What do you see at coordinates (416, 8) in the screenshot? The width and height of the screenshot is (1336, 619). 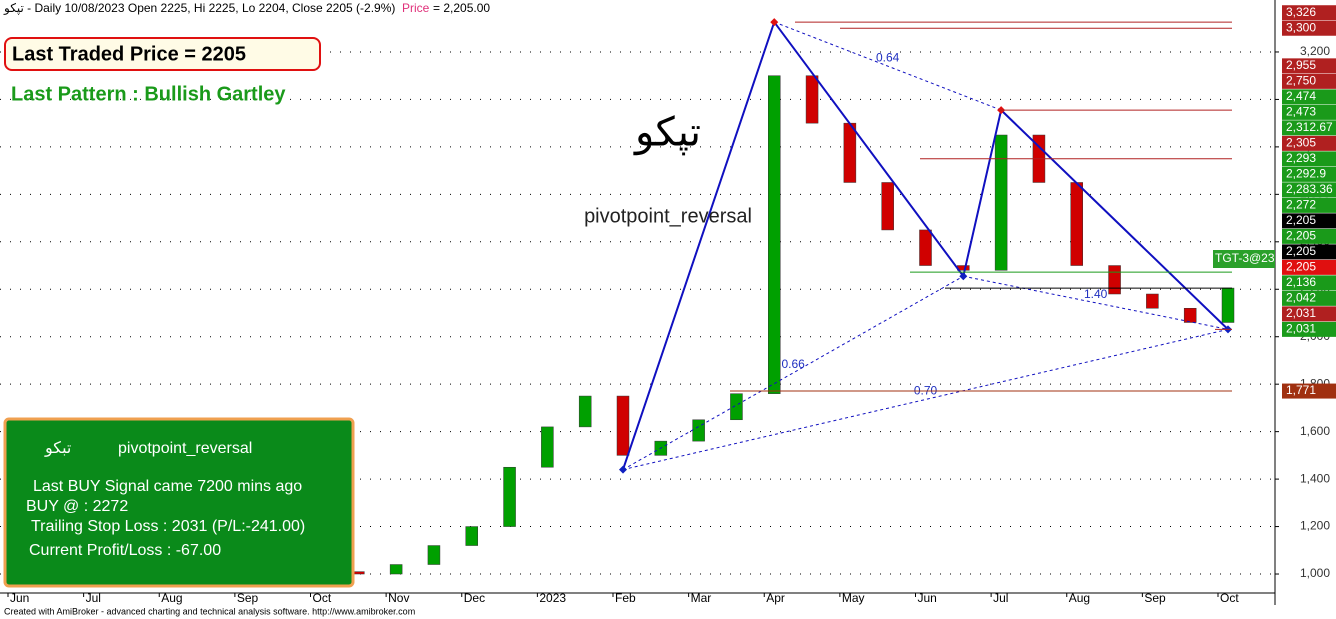 I see `header-price-label: Price` at bounding box center [416, 8].